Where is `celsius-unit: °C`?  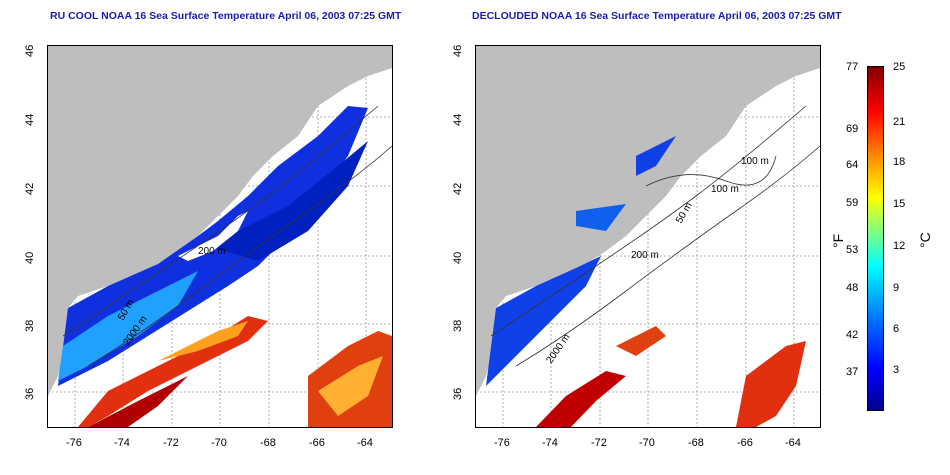
celsius-unit: °C is located at coordinates (925, 240).